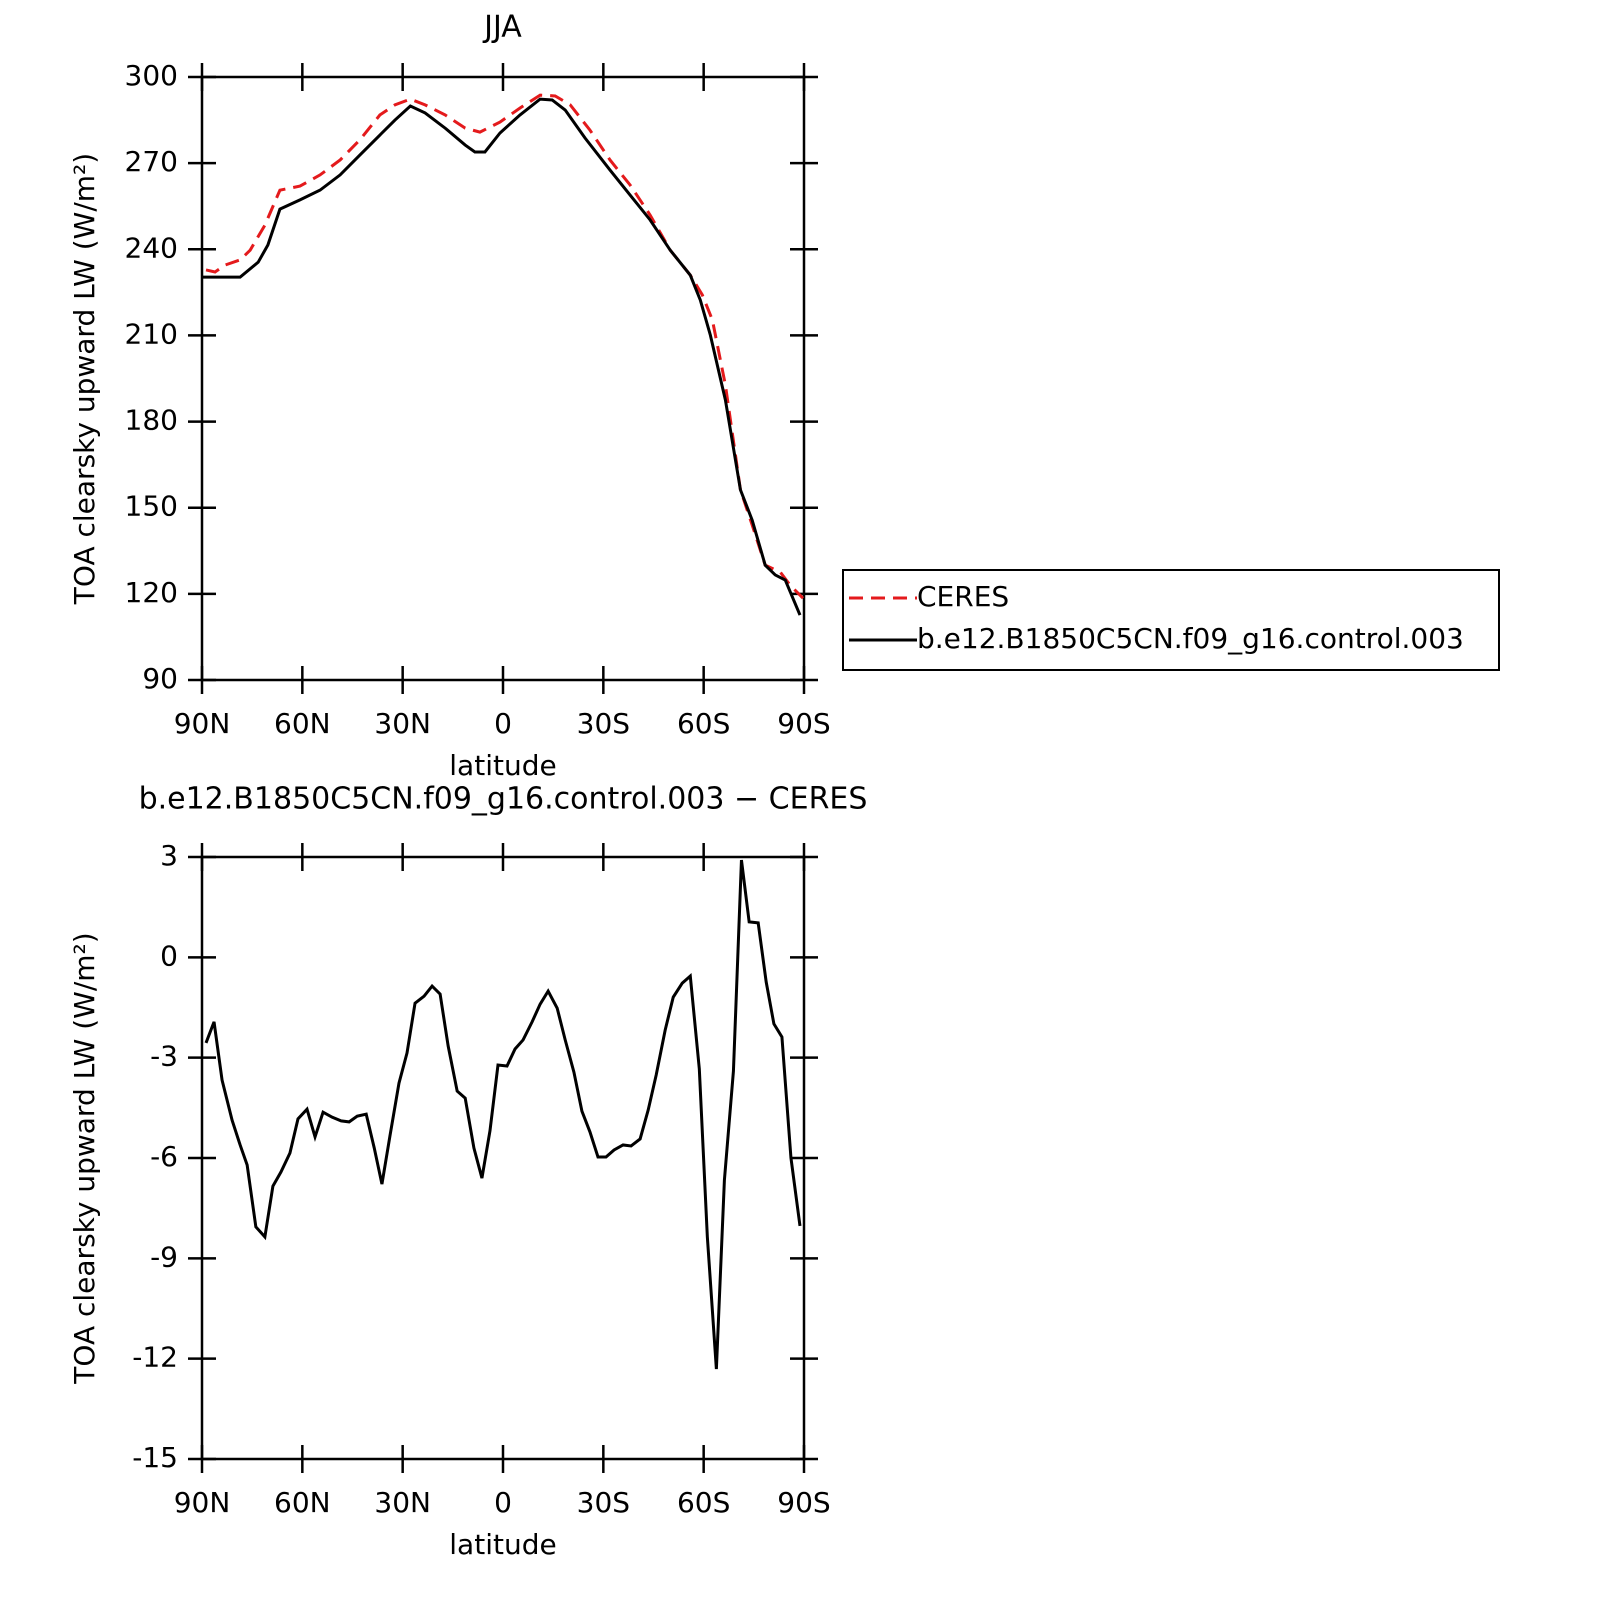  What do you see at coordinates (963, 596) in the screenshot?
I see `legend-label: CERES` at bounding box center [963, 596].